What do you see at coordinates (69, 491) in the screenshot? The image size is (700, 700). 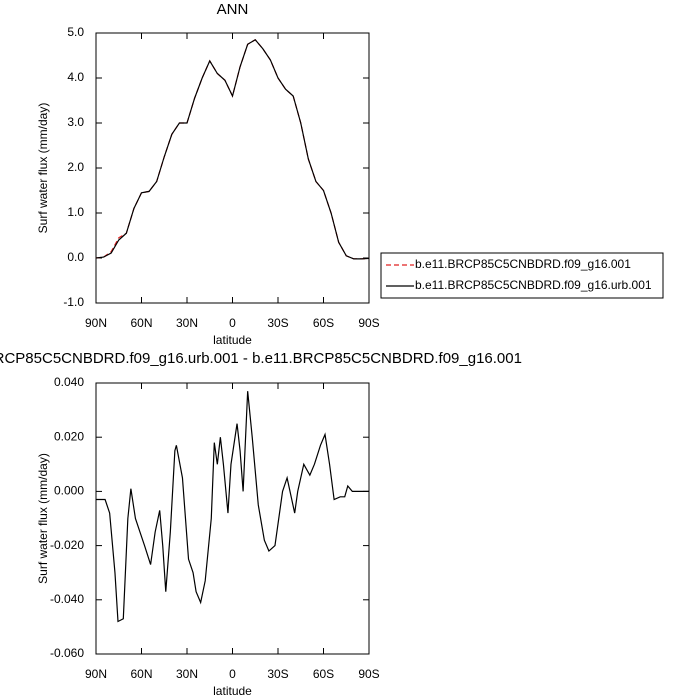 I see `y-tick-label: 0.000` at bounding box center [69, 491].